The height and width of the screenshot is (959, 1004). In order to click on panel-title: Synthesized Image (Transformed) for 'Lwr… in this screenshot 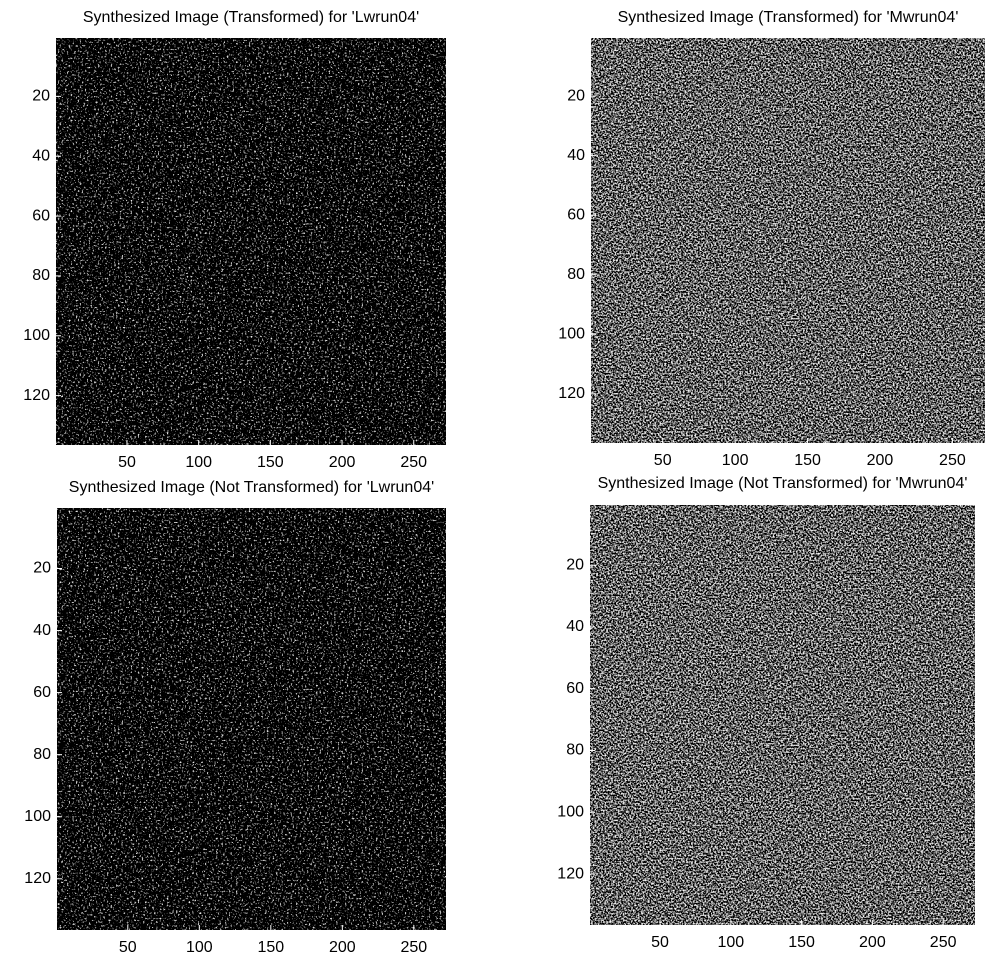, I will do `click(251, 17)`.